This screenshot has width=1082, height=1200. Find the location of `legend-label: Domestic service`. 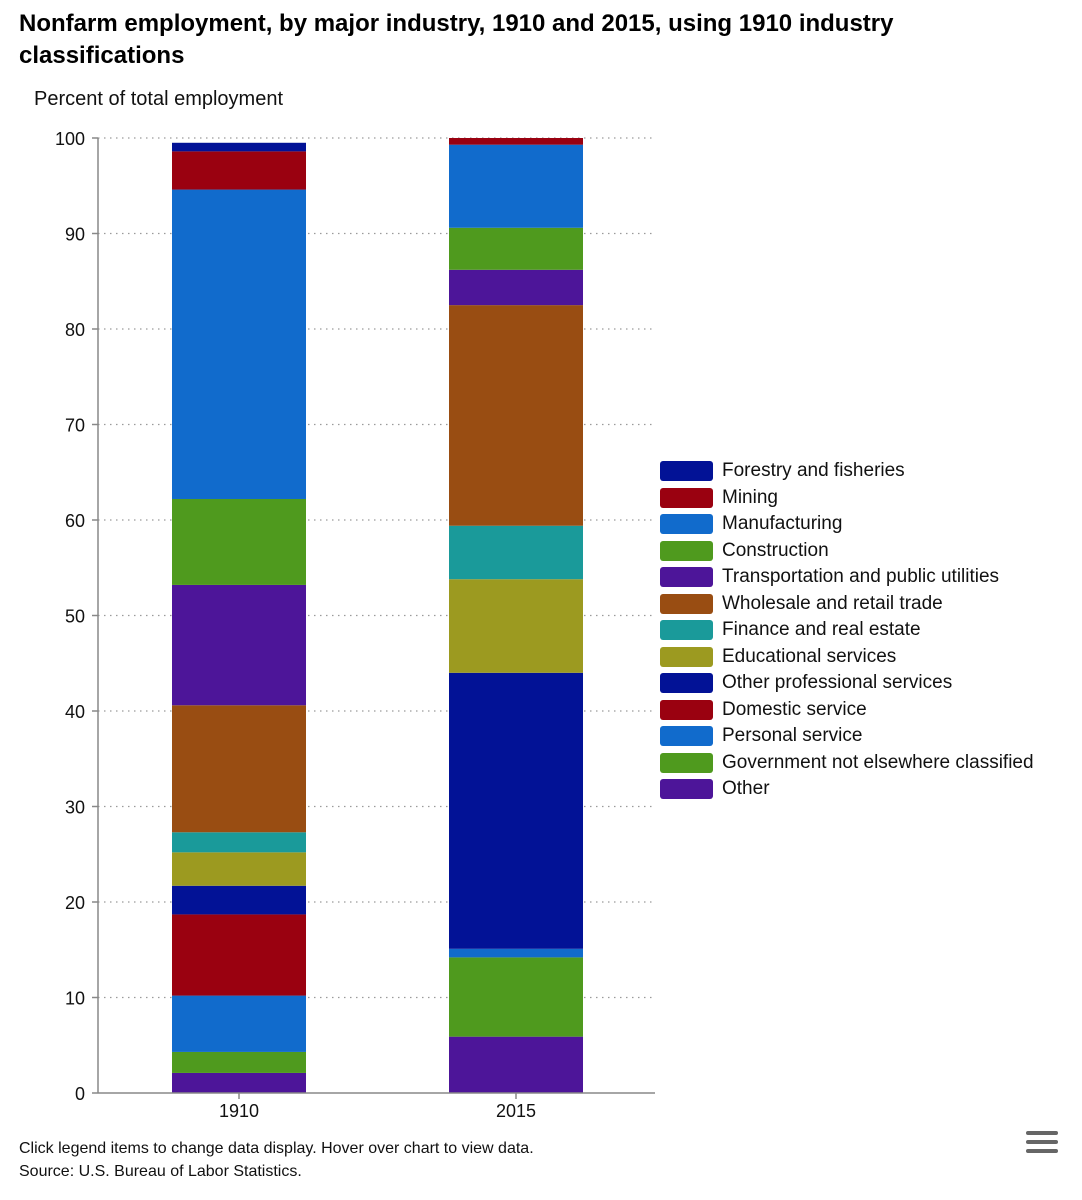

legend-label: Domestic service is located at coordinates (794, 709).